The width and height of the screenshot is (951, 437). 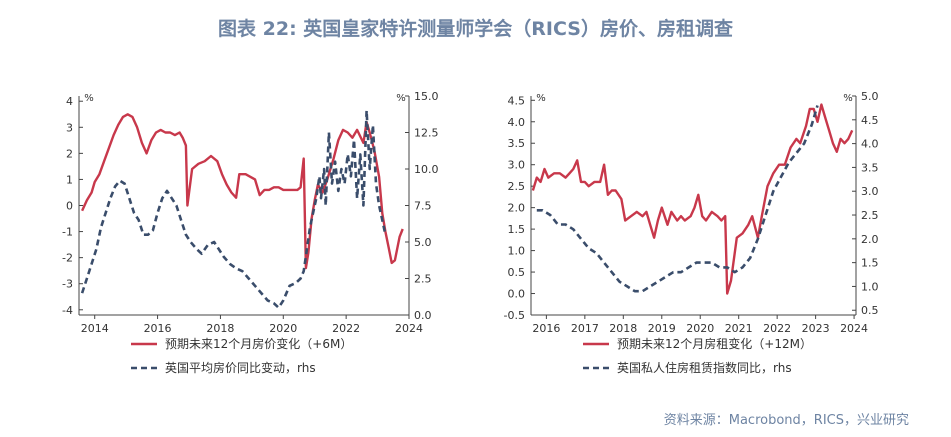 What do you see at coordinates (870, 167) in the screenshot?
I see `right-tick-label: 3.5` at bounding box center [870, 167].